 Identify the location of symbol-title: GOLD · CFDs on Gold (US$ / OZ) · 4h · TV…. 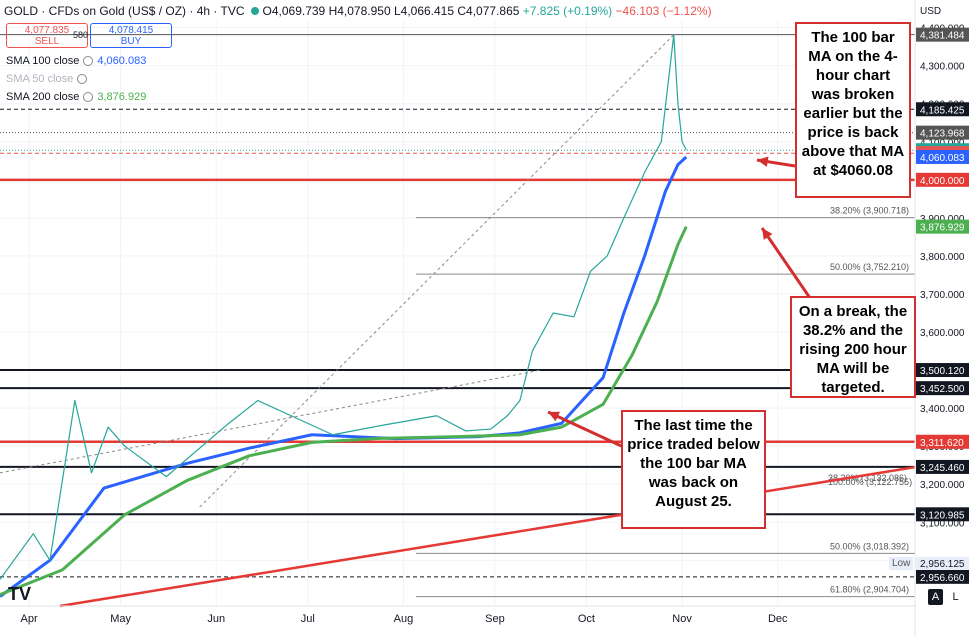
(124, 11).